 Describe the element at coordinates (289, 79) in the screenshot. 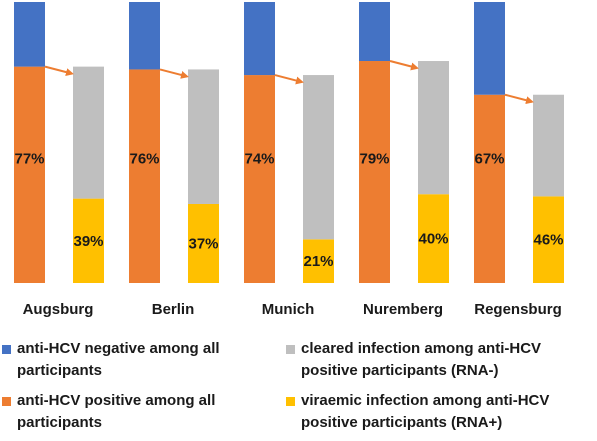

I see `connector-arrow-munich` at that location.